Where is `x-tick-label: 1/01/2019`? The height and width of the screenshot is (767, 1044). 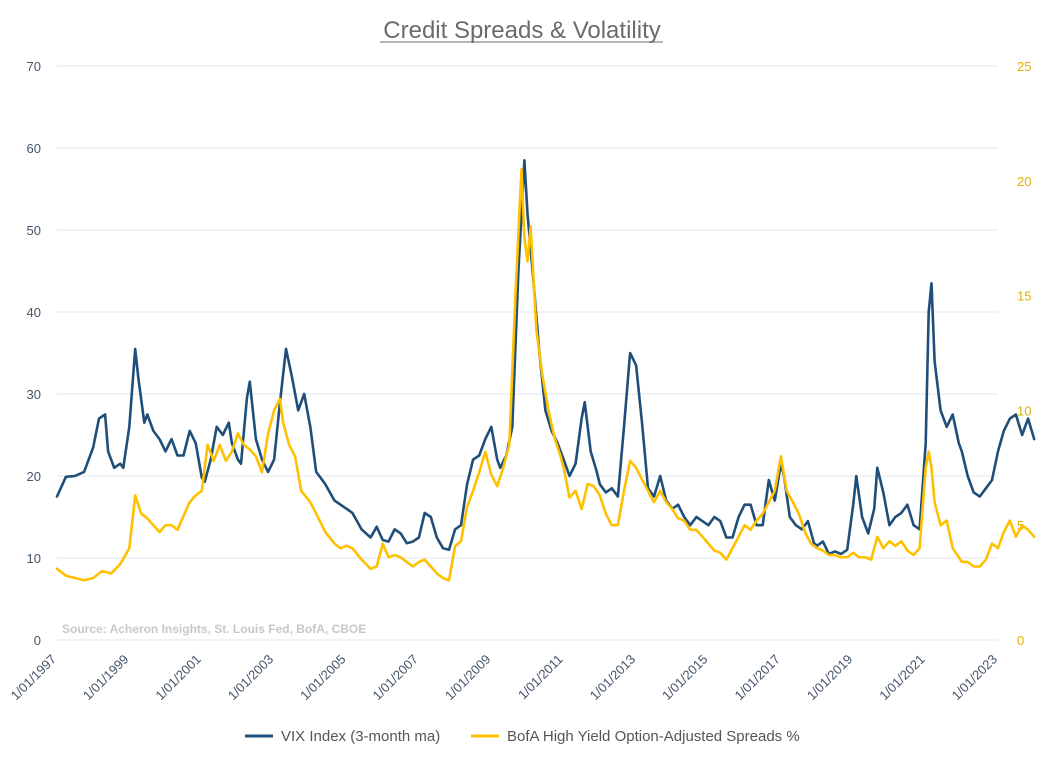
x-tick-label: 1/01/2019 is located at coordinates (830, 678).